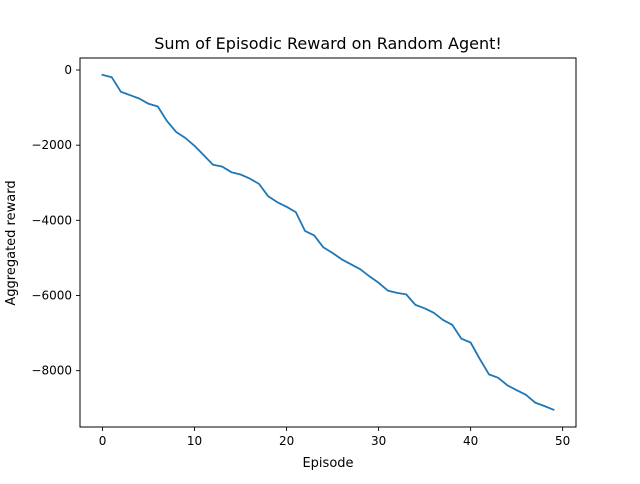 The height and width of the screenshot is (484, 640). Describe the element at coordinates (470, 441) in the screenshot. I see `x-tick-label: 40` at that location.